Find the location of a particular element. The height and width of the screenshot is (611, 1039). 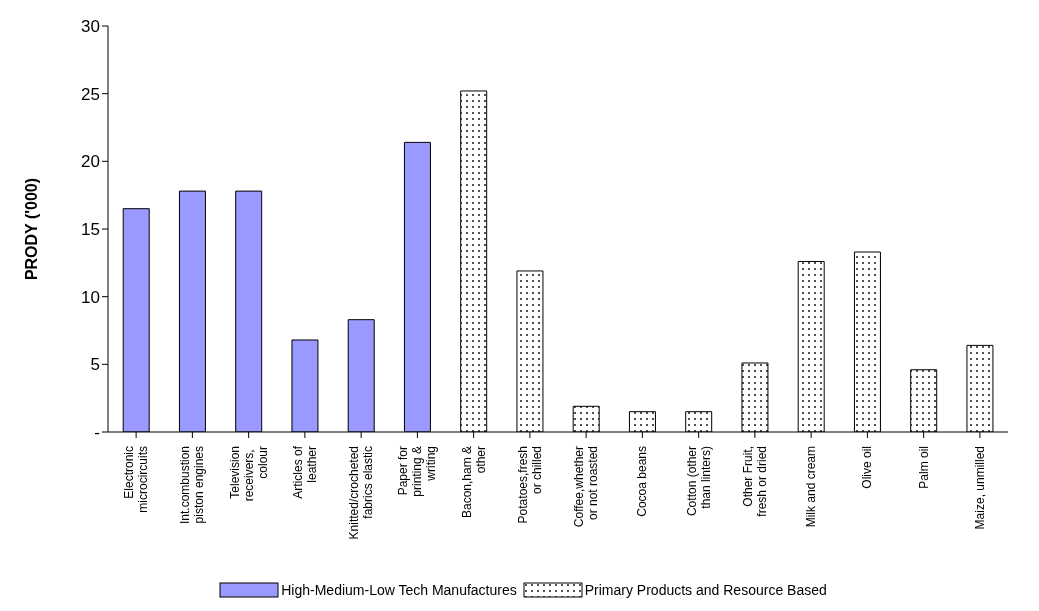

x-tick-label: Cotton (other than linters) is located at coordinates (698, 481).